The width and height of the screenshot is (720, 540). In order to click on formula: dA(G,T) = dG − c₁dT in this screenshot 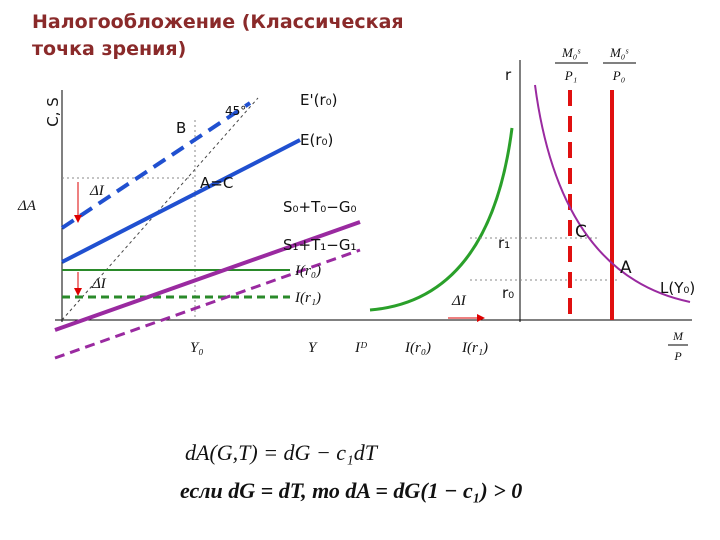, I will do `click(282, 452)`.